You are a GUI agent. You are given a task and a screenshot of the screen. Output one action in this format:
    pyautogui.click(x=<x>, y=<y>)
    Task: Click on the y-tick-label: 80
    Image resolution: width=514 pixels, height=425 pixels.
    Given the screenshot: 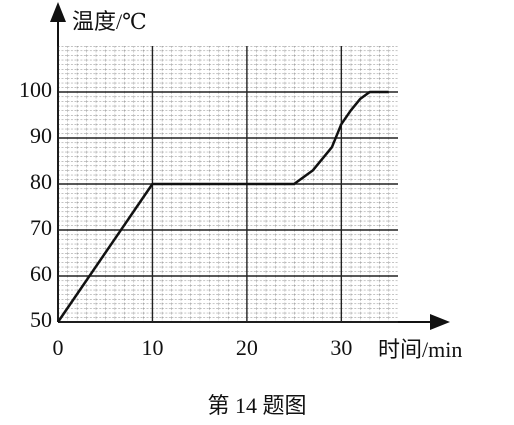 What is the action you would take?
    pyautogui.click(x=41, y=181)
    